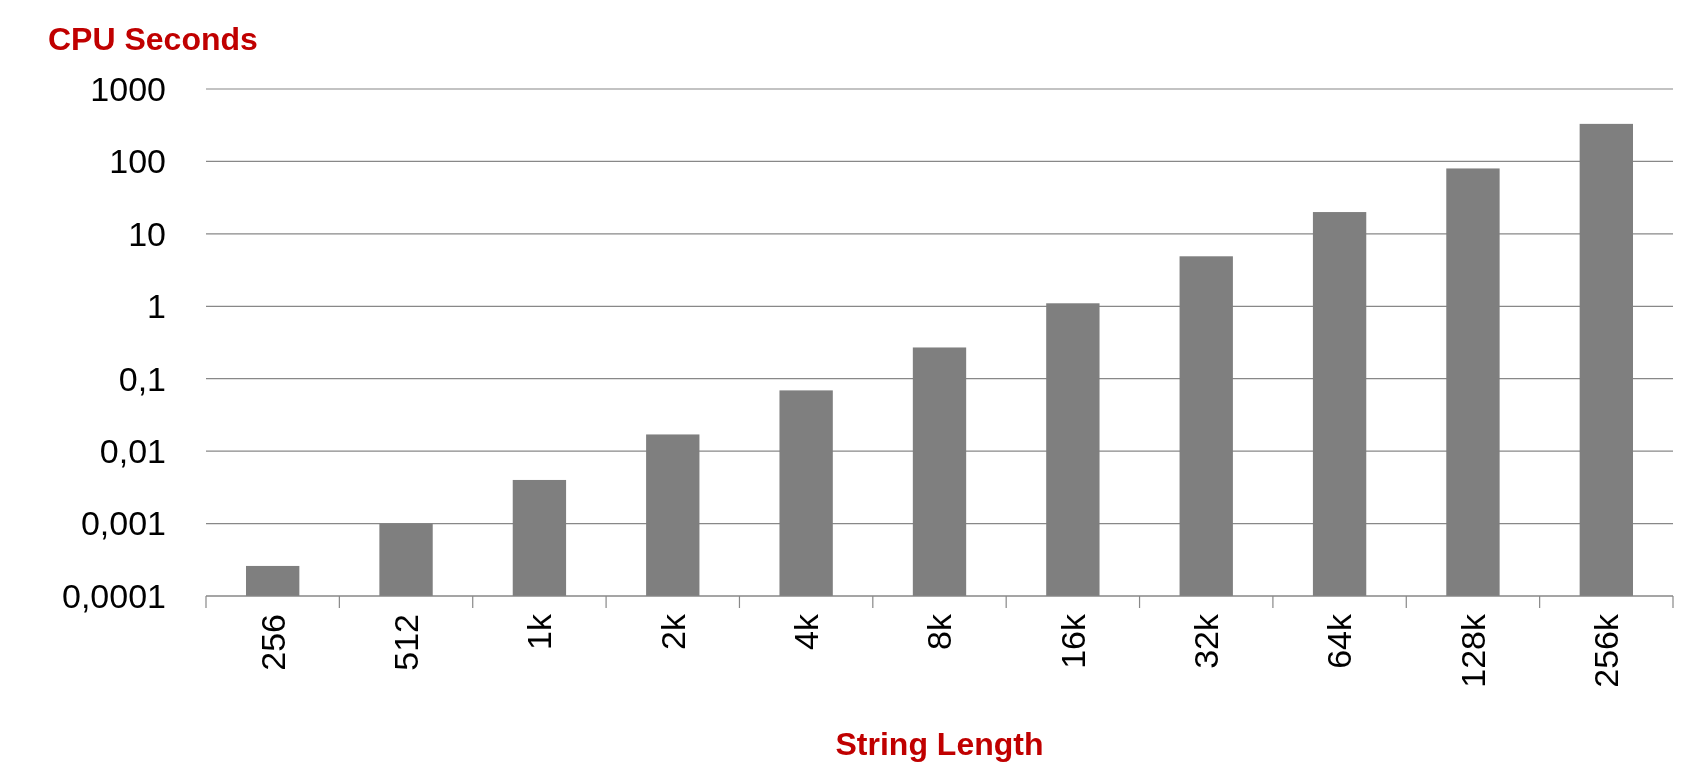  What do you see at coordinates (806, 631) in the screenshot?
I see `x-tick-label: 4k` at bounding box center [806, 631].